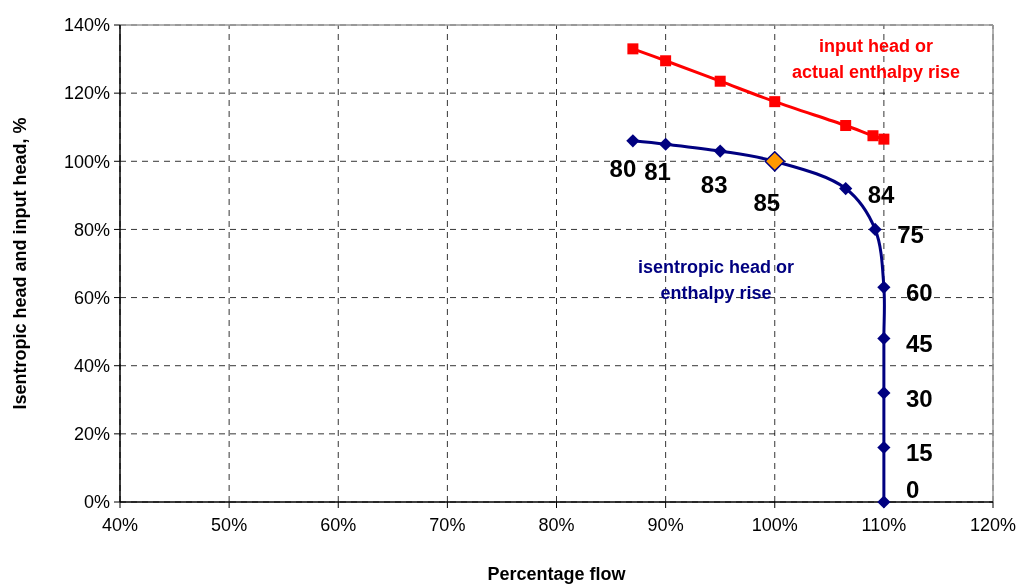 The width and height of the screenshot is (1022, 588). Describe the element at coordinates (881, 194) in the screenshot. I see `annotation: 84` at that location.